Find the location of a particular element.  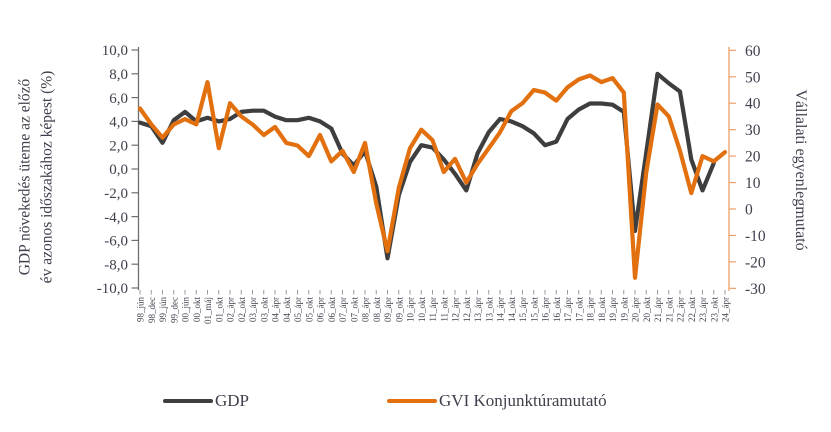

right-axis-tick-label: 0 is located at coordinates (749, 210).